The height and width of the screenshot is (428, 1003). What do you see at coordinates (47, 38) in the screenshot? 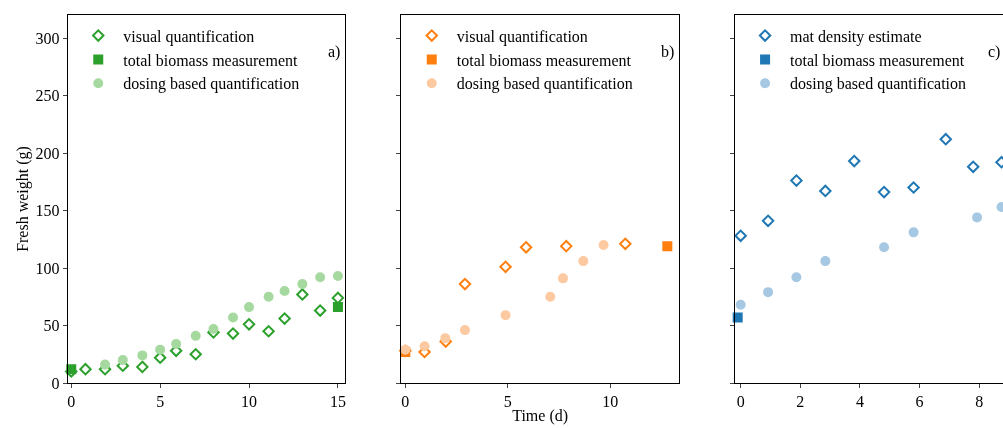
I see `y-tick-label: 300` at bounding box center [47, 38].